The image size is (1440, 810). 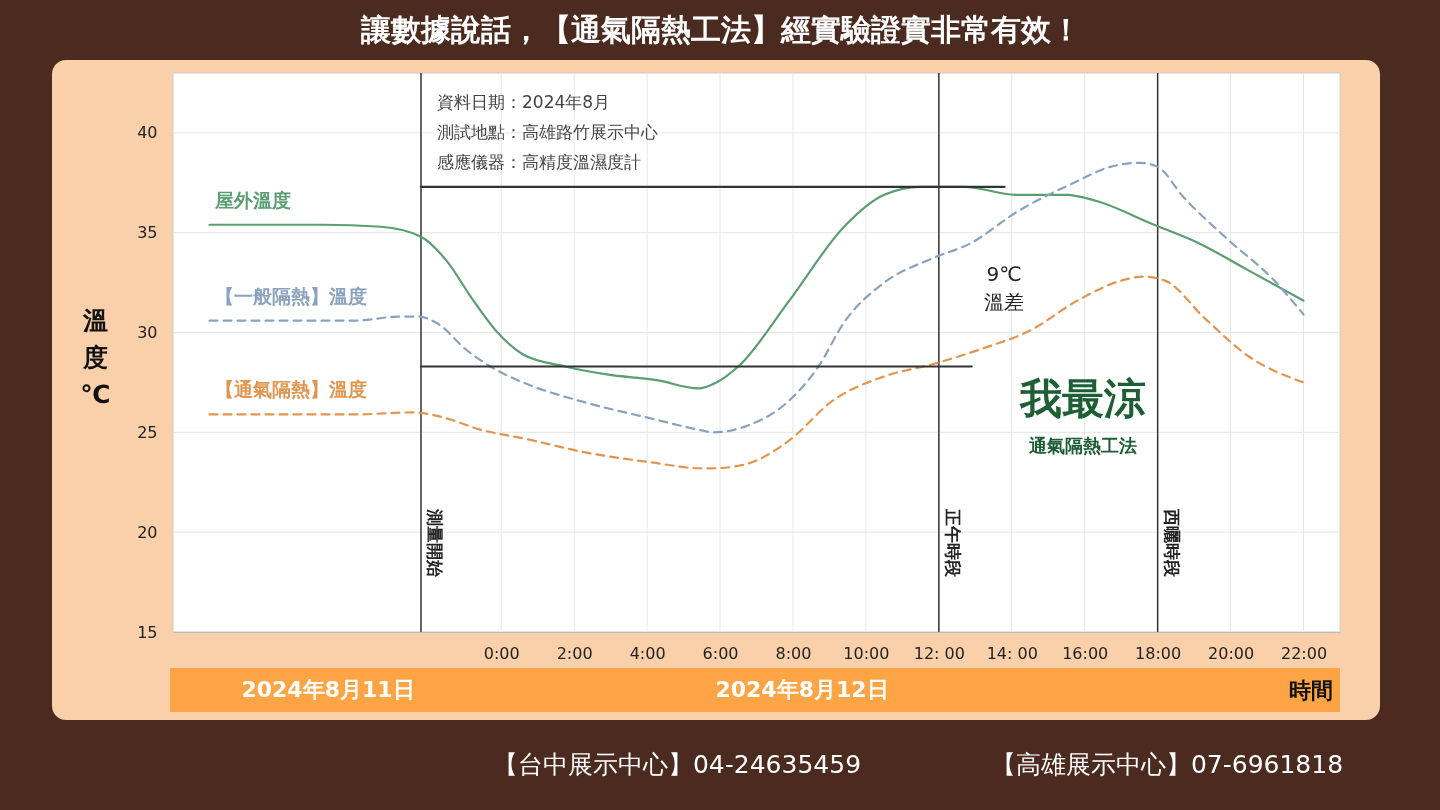 What do you see at coordinates (1171, 543) in the screenshot?
I see `ref-line-label: 西曬時段` at bounding box center [1171, 543].